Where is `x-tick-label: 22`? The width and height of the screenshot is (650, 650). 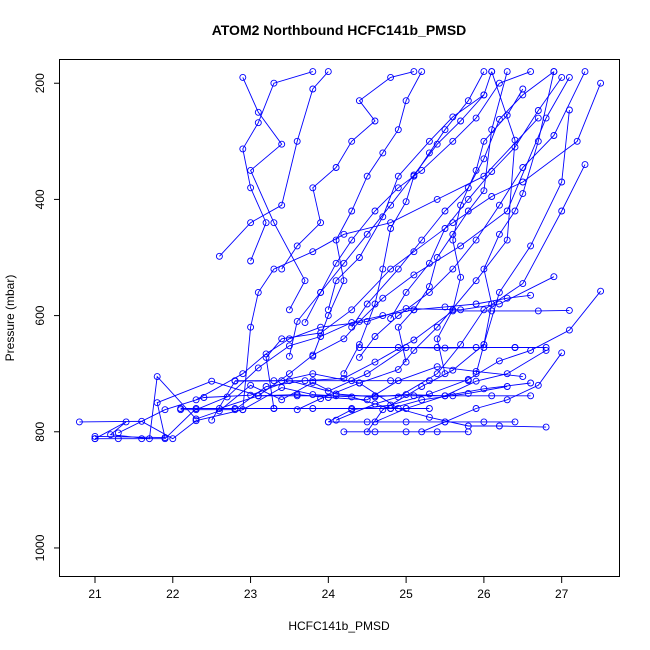
x-tick-label: 22 is located at coordinates (173, 594).